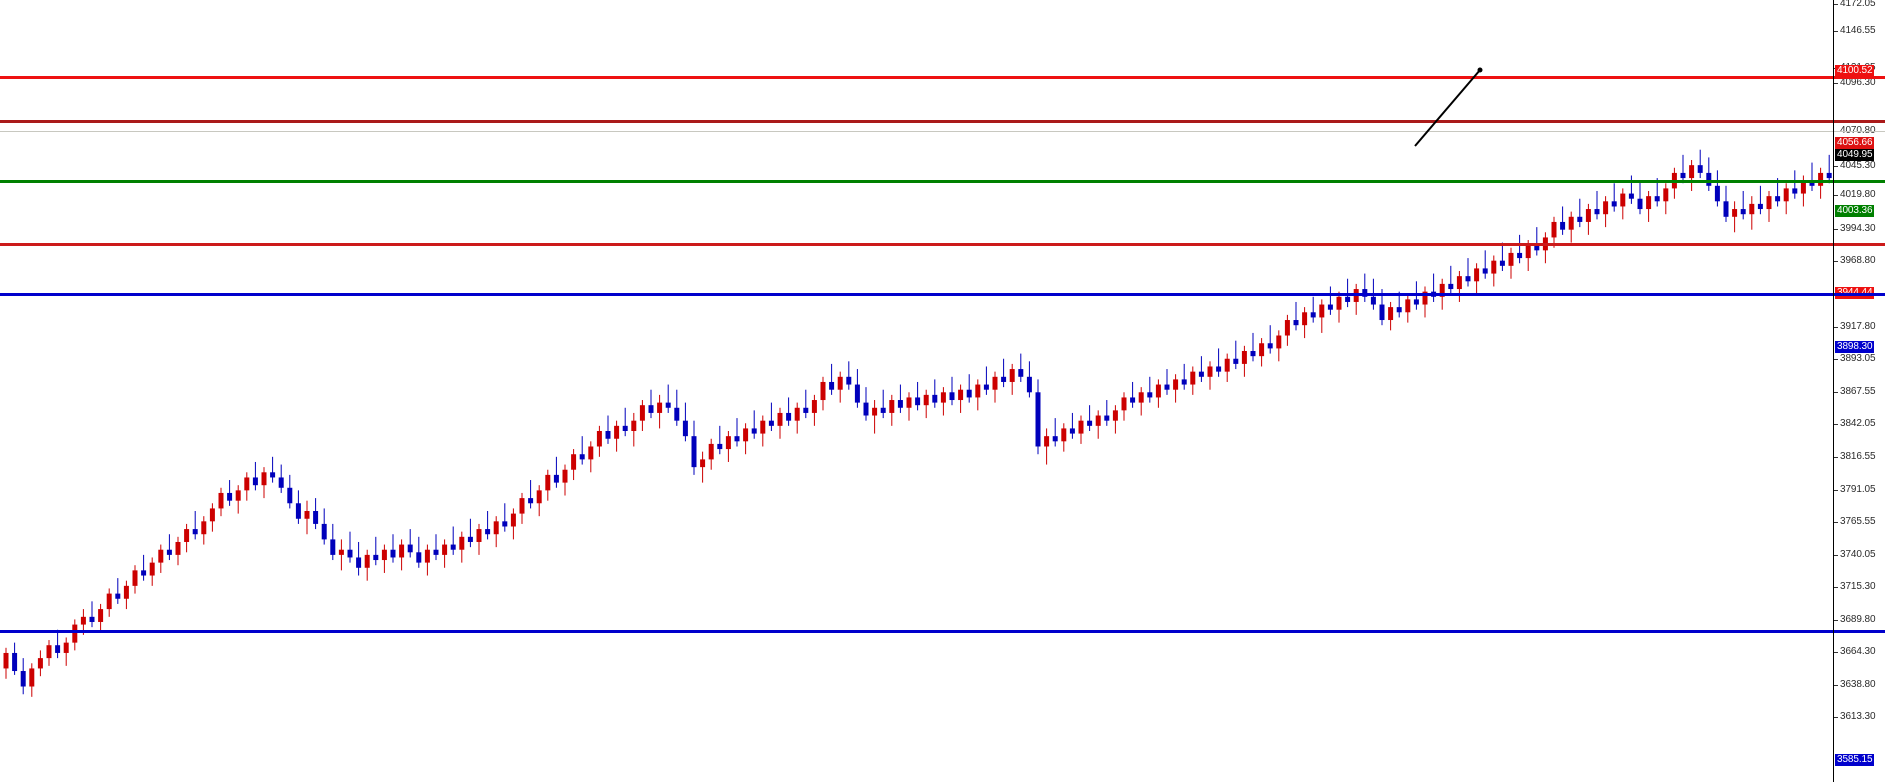 This screenshot has width=1885, height=782. Describe the element at coordinates (1855, 347) in the screenshot. I see `price-badge-support-3898: 3898.30` at that location.